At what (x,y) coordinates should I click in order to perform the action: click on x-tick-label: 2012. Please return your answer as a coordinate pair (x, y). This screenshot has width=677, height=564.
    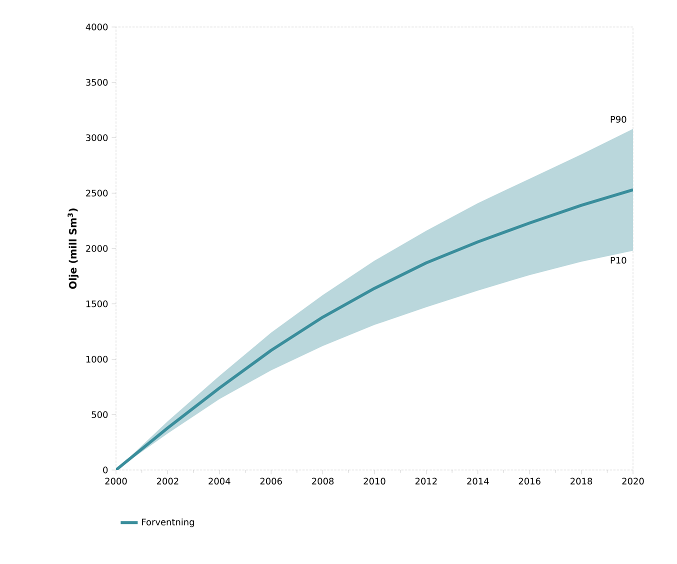
    Looking at the image, I should click on (426, 481).